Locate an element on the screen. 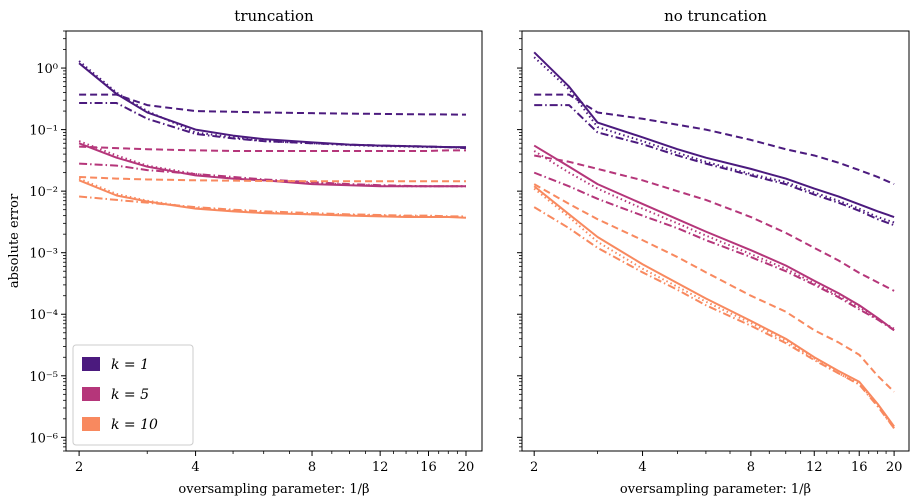 This screenshot has height=504, width=912. y-tick-label: 10⁻⁵ is located at coordinates (43, 377).